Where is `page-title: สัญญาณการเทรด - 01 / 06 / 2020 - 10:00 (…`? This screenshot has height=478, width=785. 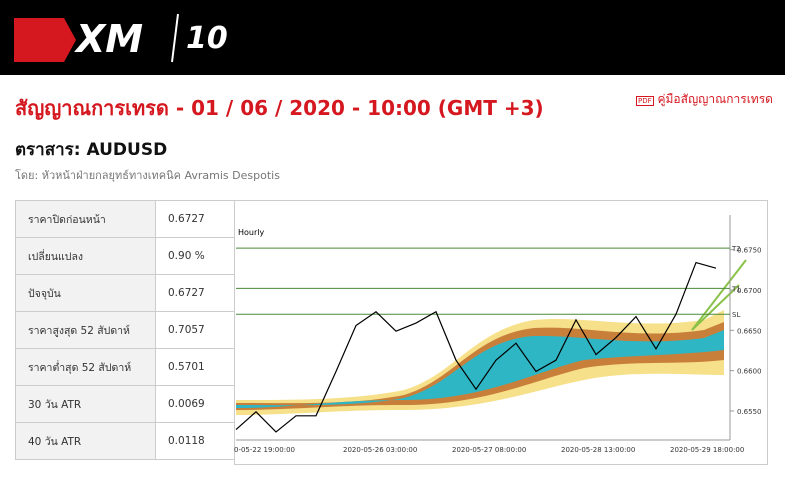
page-title: สัญญาณการเทรด - 01 / 06 / 2020 - 10:00 (… is located at coordinates (279, 108).